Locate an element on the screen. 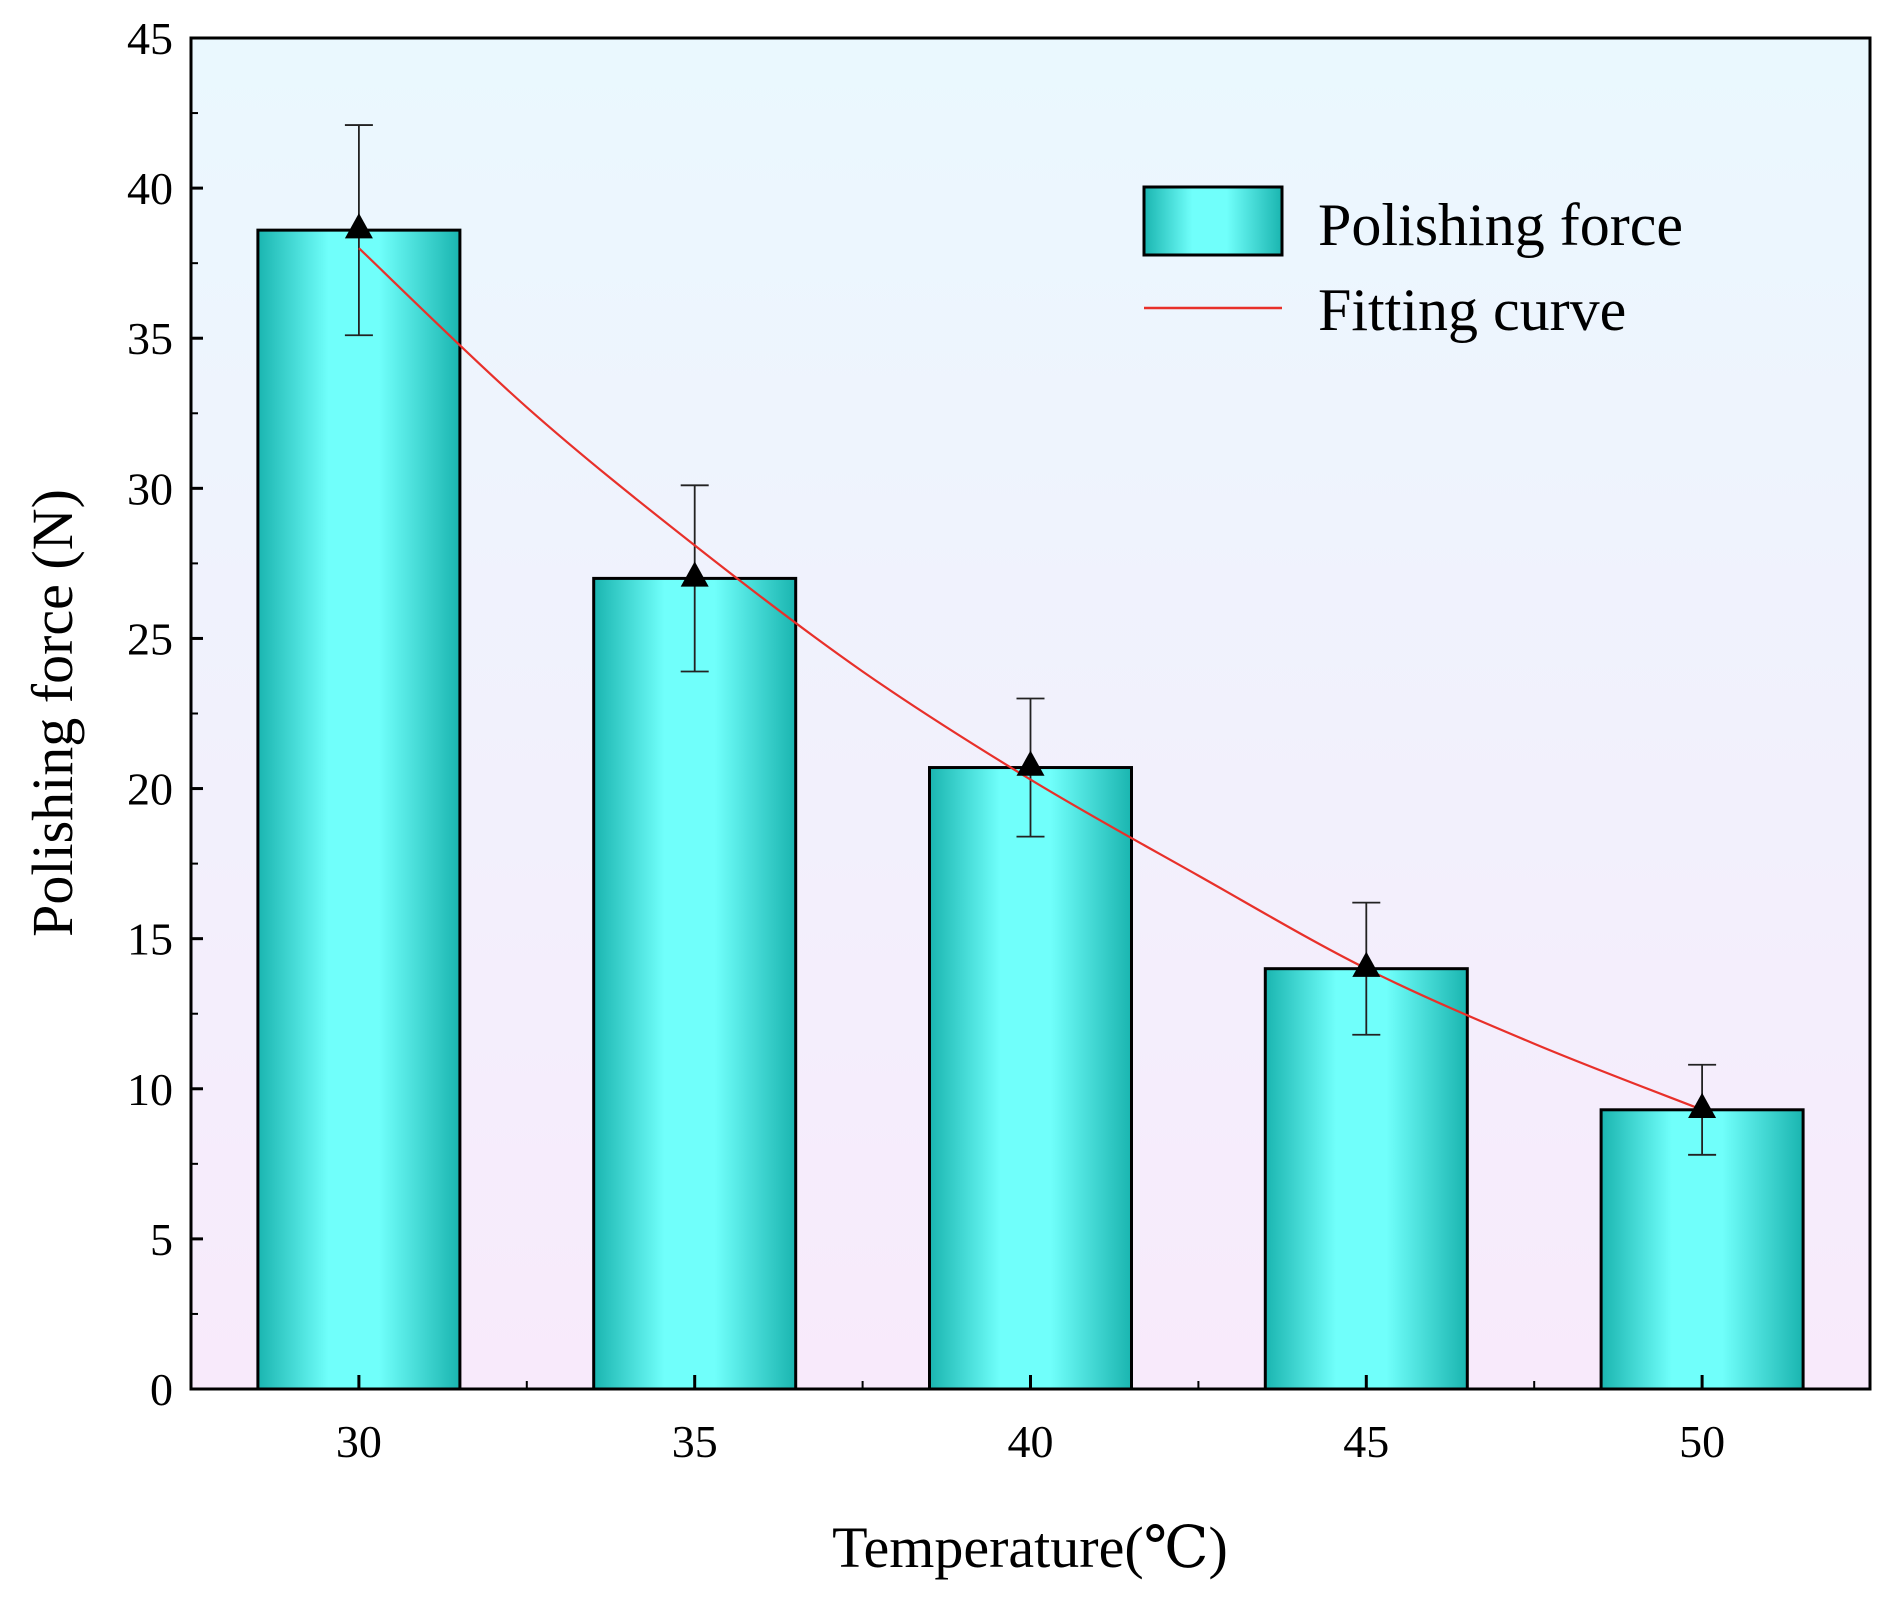  legend-label-polishing-force: Polishing force is located at coordinates (1500, 225).